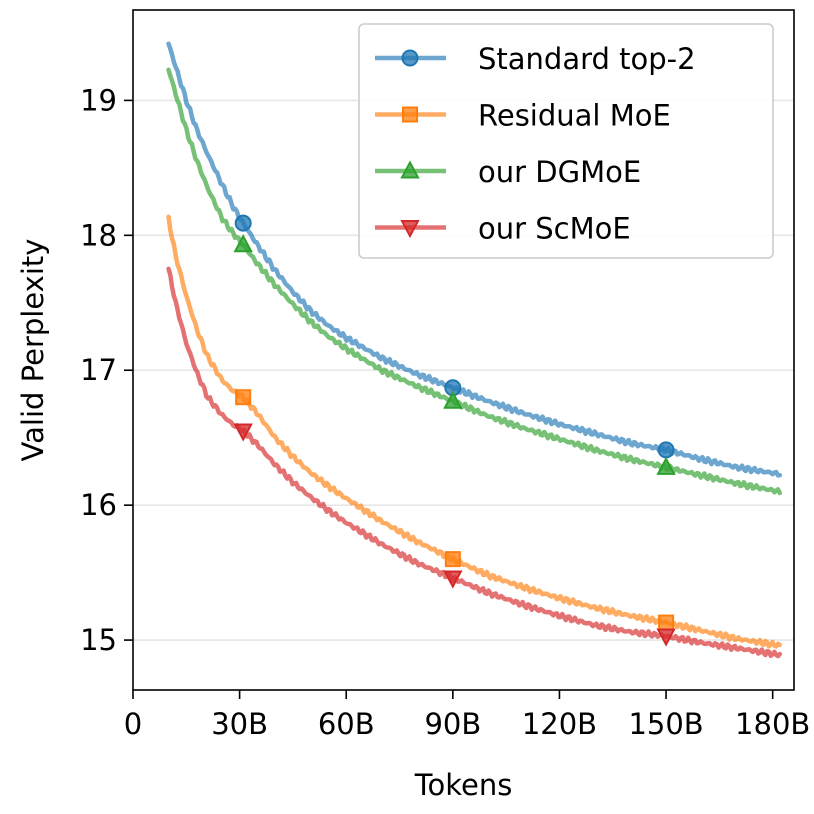 The height and width of the screenshot is (814, 814). I want to click on x-tick-label: 0, so click(133, 724).